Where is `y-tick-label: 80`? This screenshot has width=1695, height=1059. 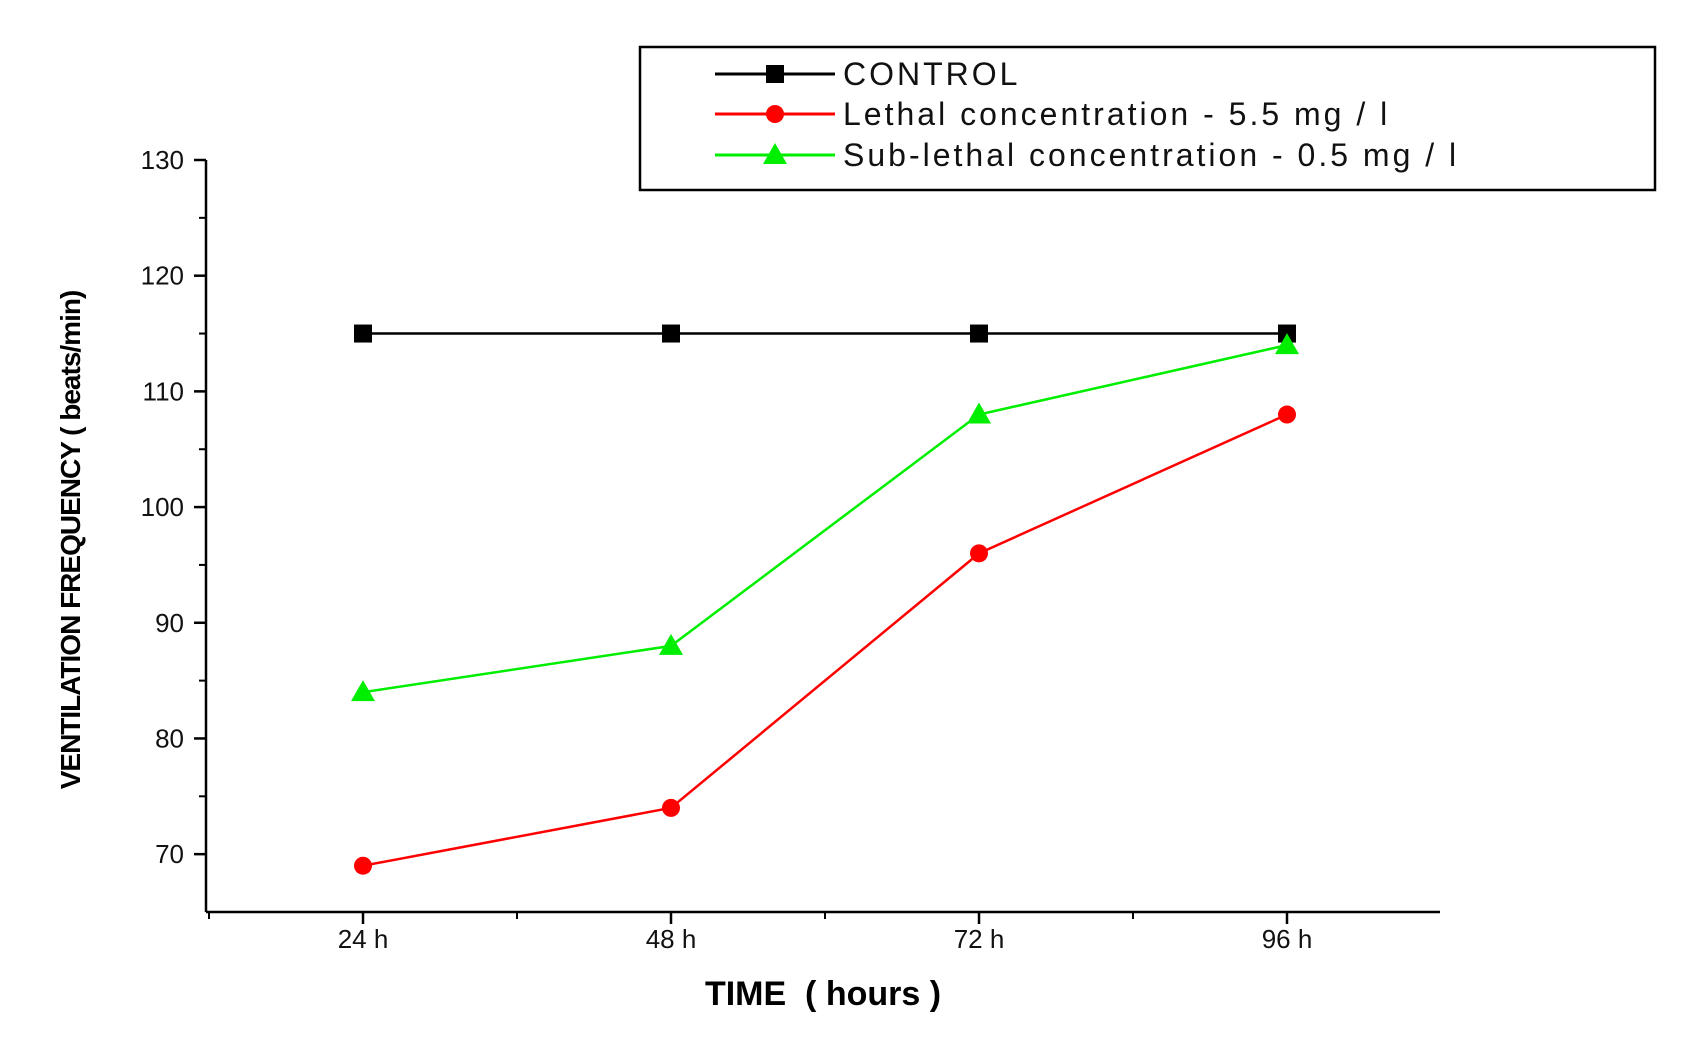
y-tick-label: 80 is located at coordinates (169, 738).